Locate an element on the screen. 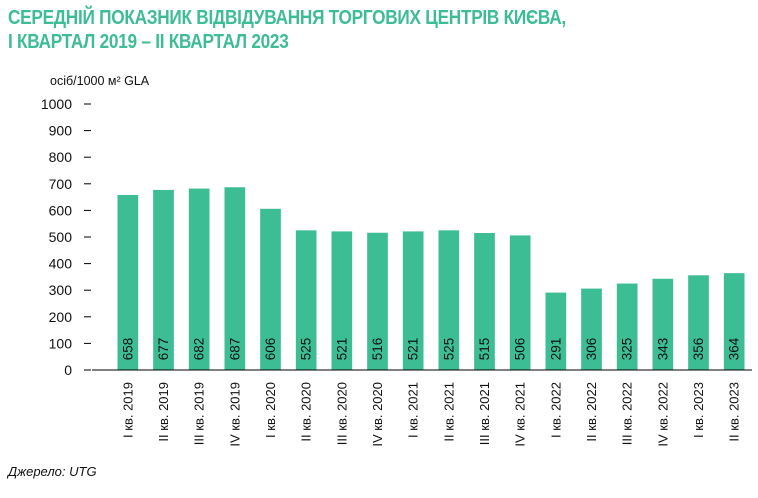  x-tick-label: ІІ кв. 2021 is located at coordinates (448, 412).